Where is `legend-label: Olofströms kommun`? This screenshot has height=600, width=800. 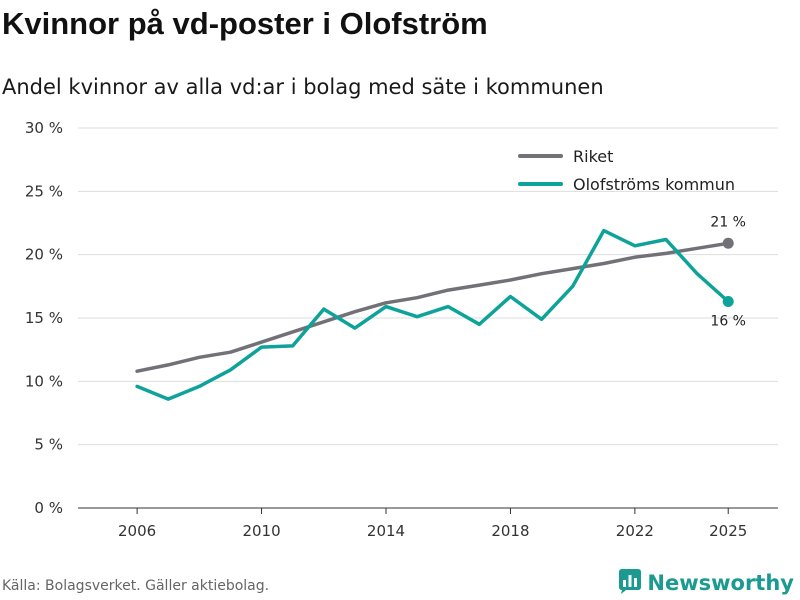 legend-label: Olofströms kommun is located at coordinates (654, 184).